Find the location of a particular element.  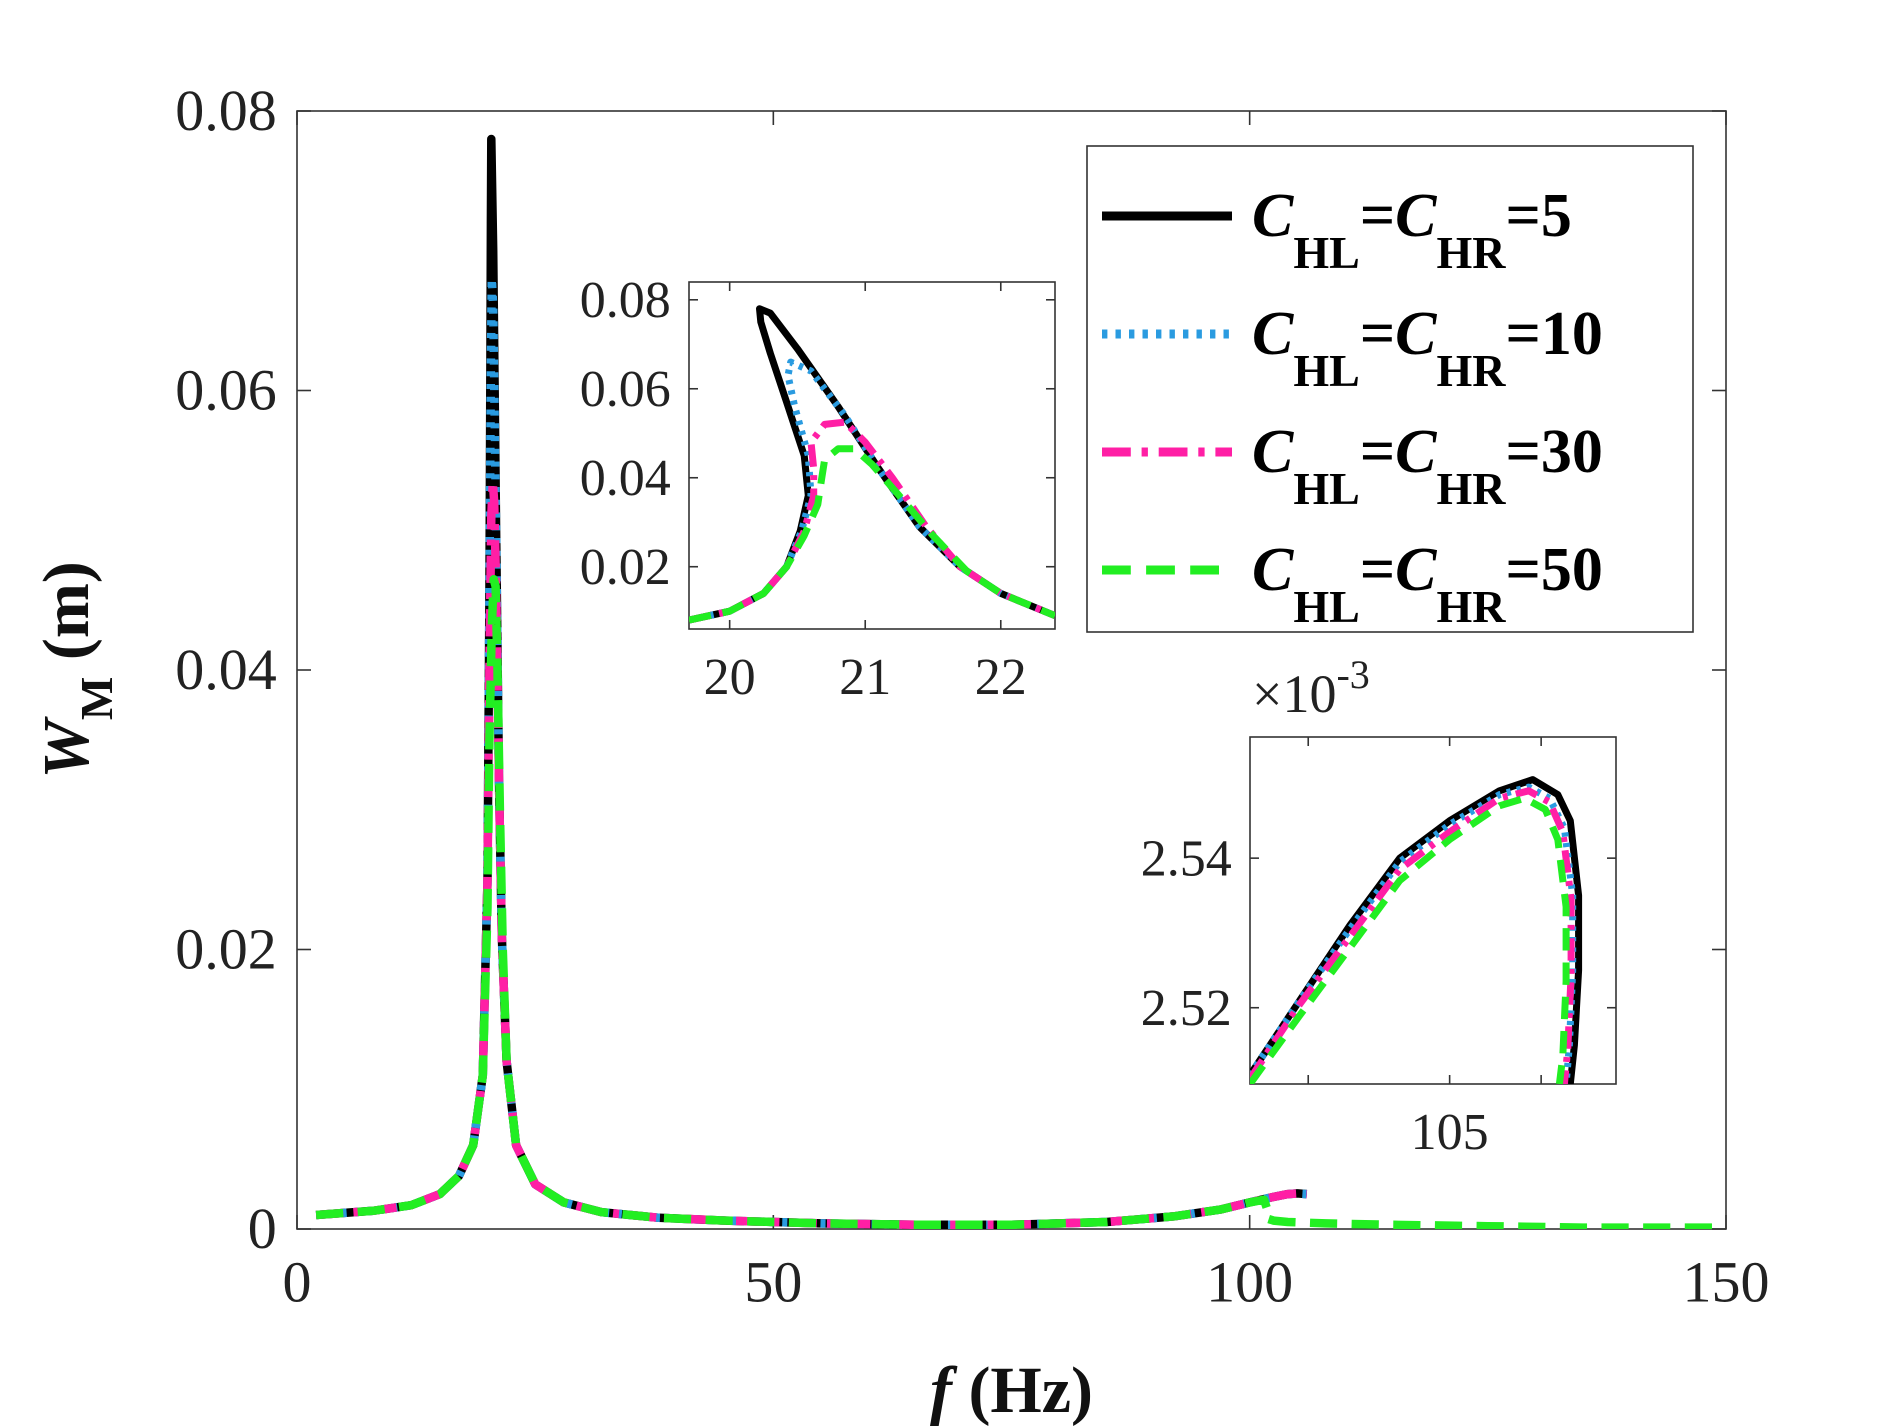

inset1-xtick-label: 22 is located at coordinates (1001, 677).